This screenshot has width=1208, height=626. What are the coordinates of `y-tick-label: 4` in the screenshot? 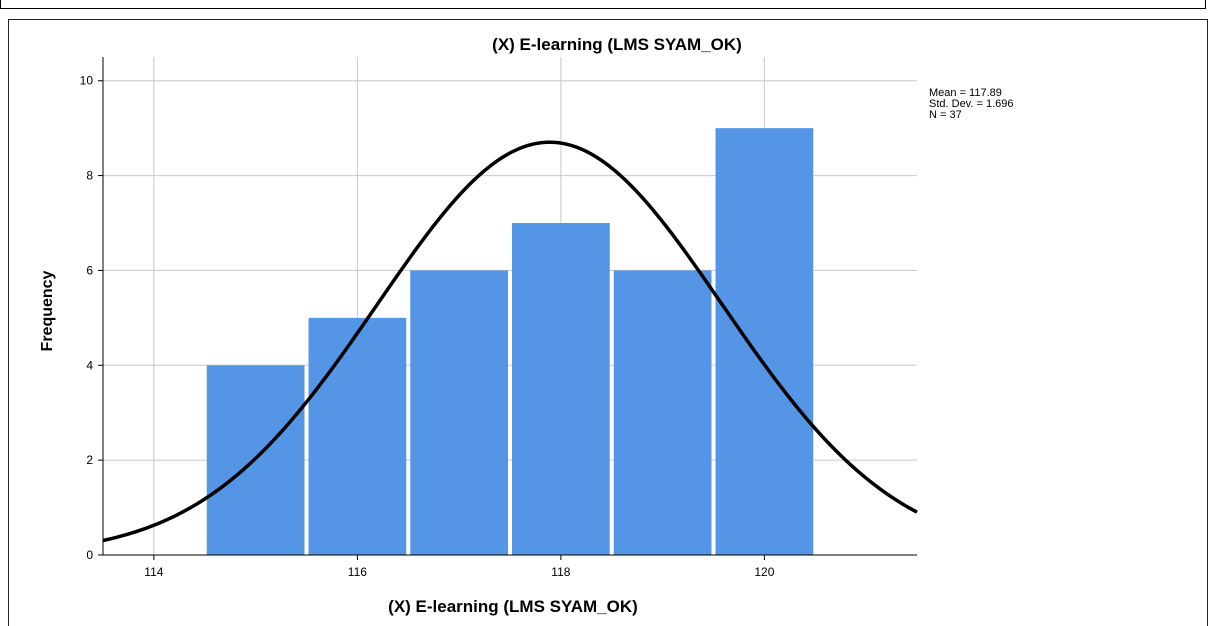 It's located at (89, 365).